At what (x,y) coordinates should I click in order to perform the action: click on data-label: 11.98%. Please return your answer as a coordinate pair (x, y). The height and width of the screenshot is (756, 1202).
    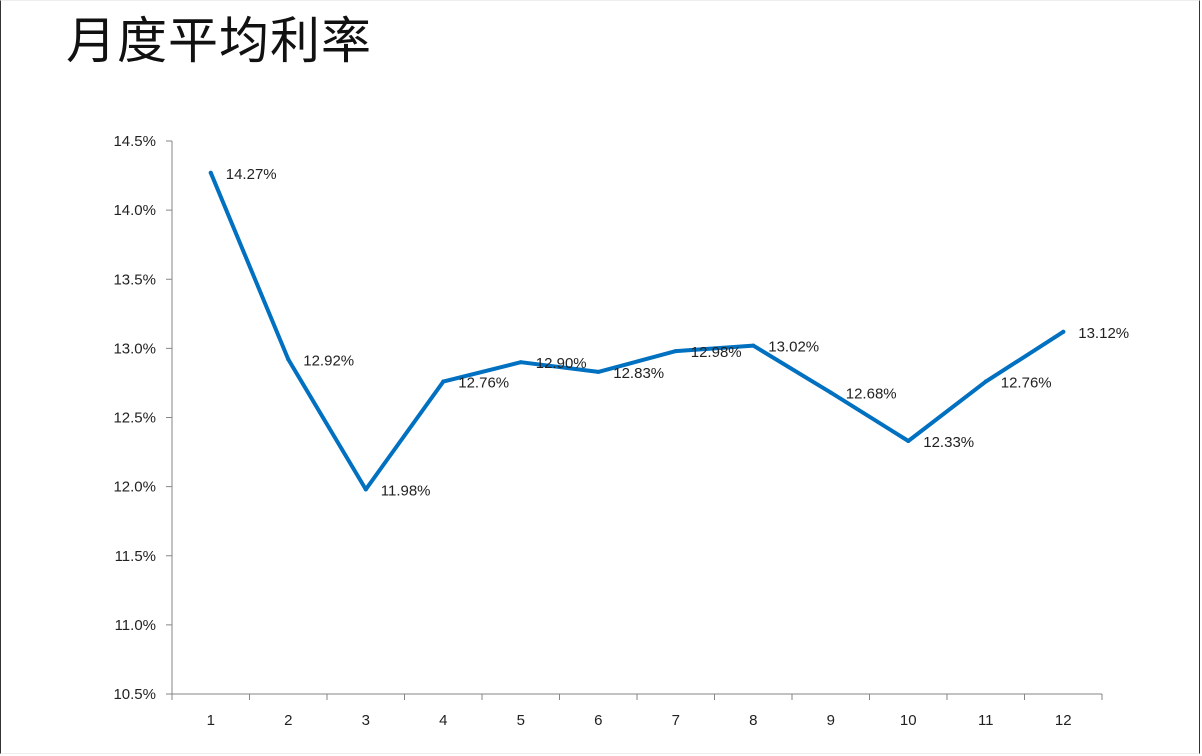
    Looking at the image, I should click on (406, 490).